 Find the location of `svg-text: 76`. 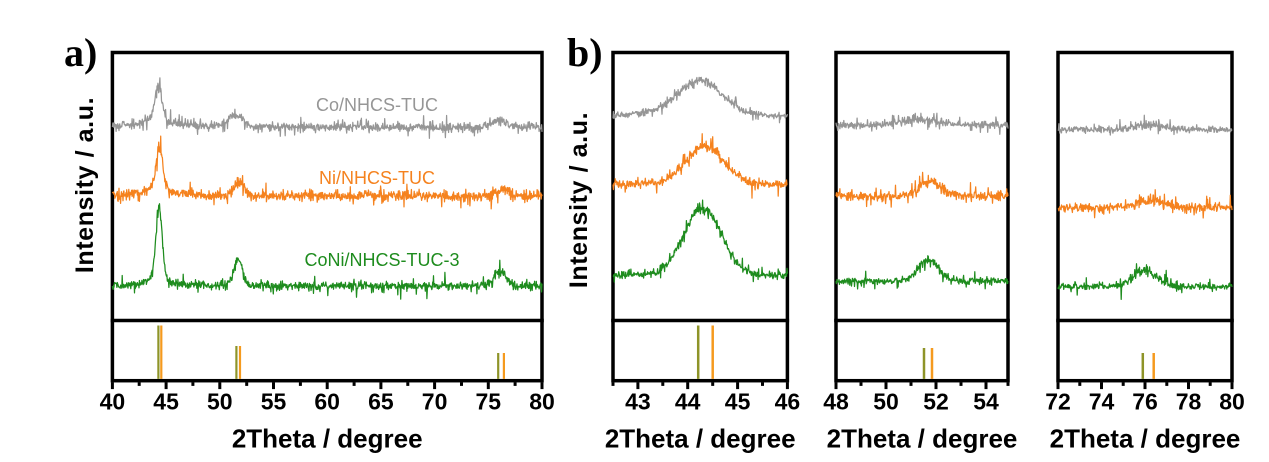

svg-text: 76 is located at coordinates (1145, 402).